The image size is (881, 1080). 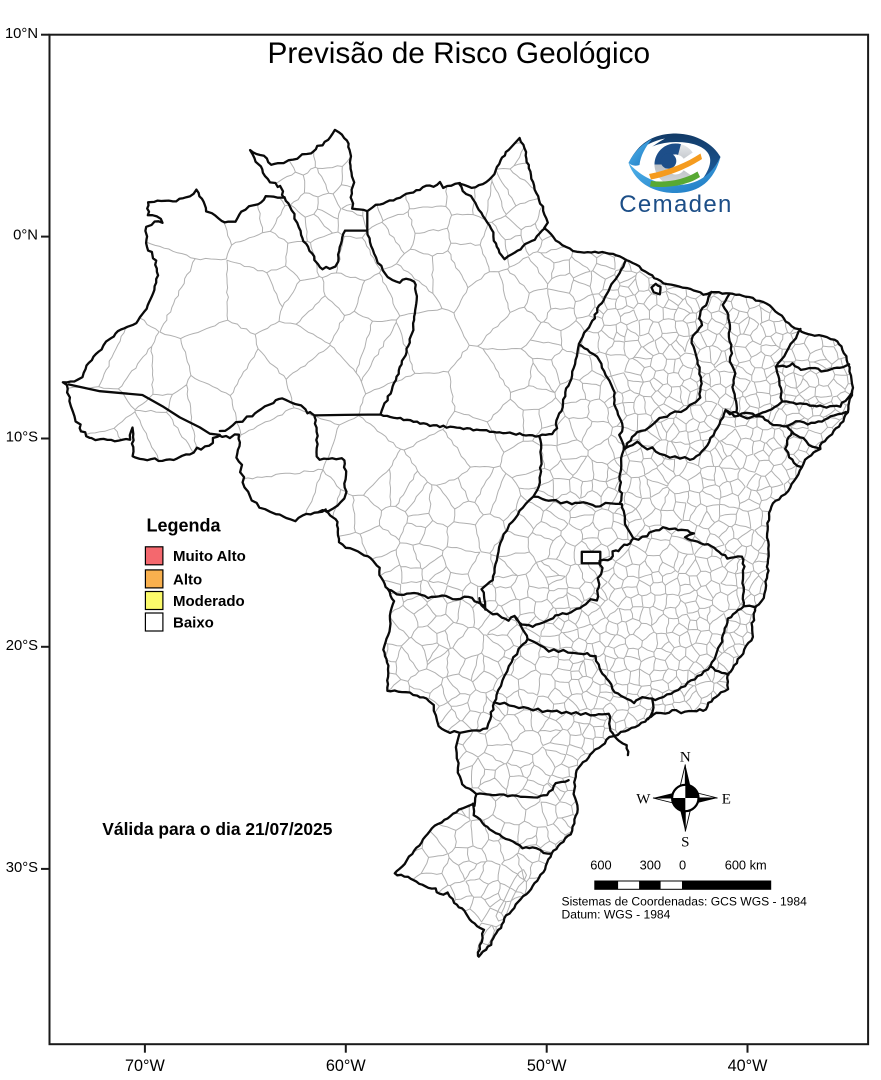 What do you see at coordinates (685, 843) in the screenshot?
I see `svg-text: S` at bounding box center [685, 843].